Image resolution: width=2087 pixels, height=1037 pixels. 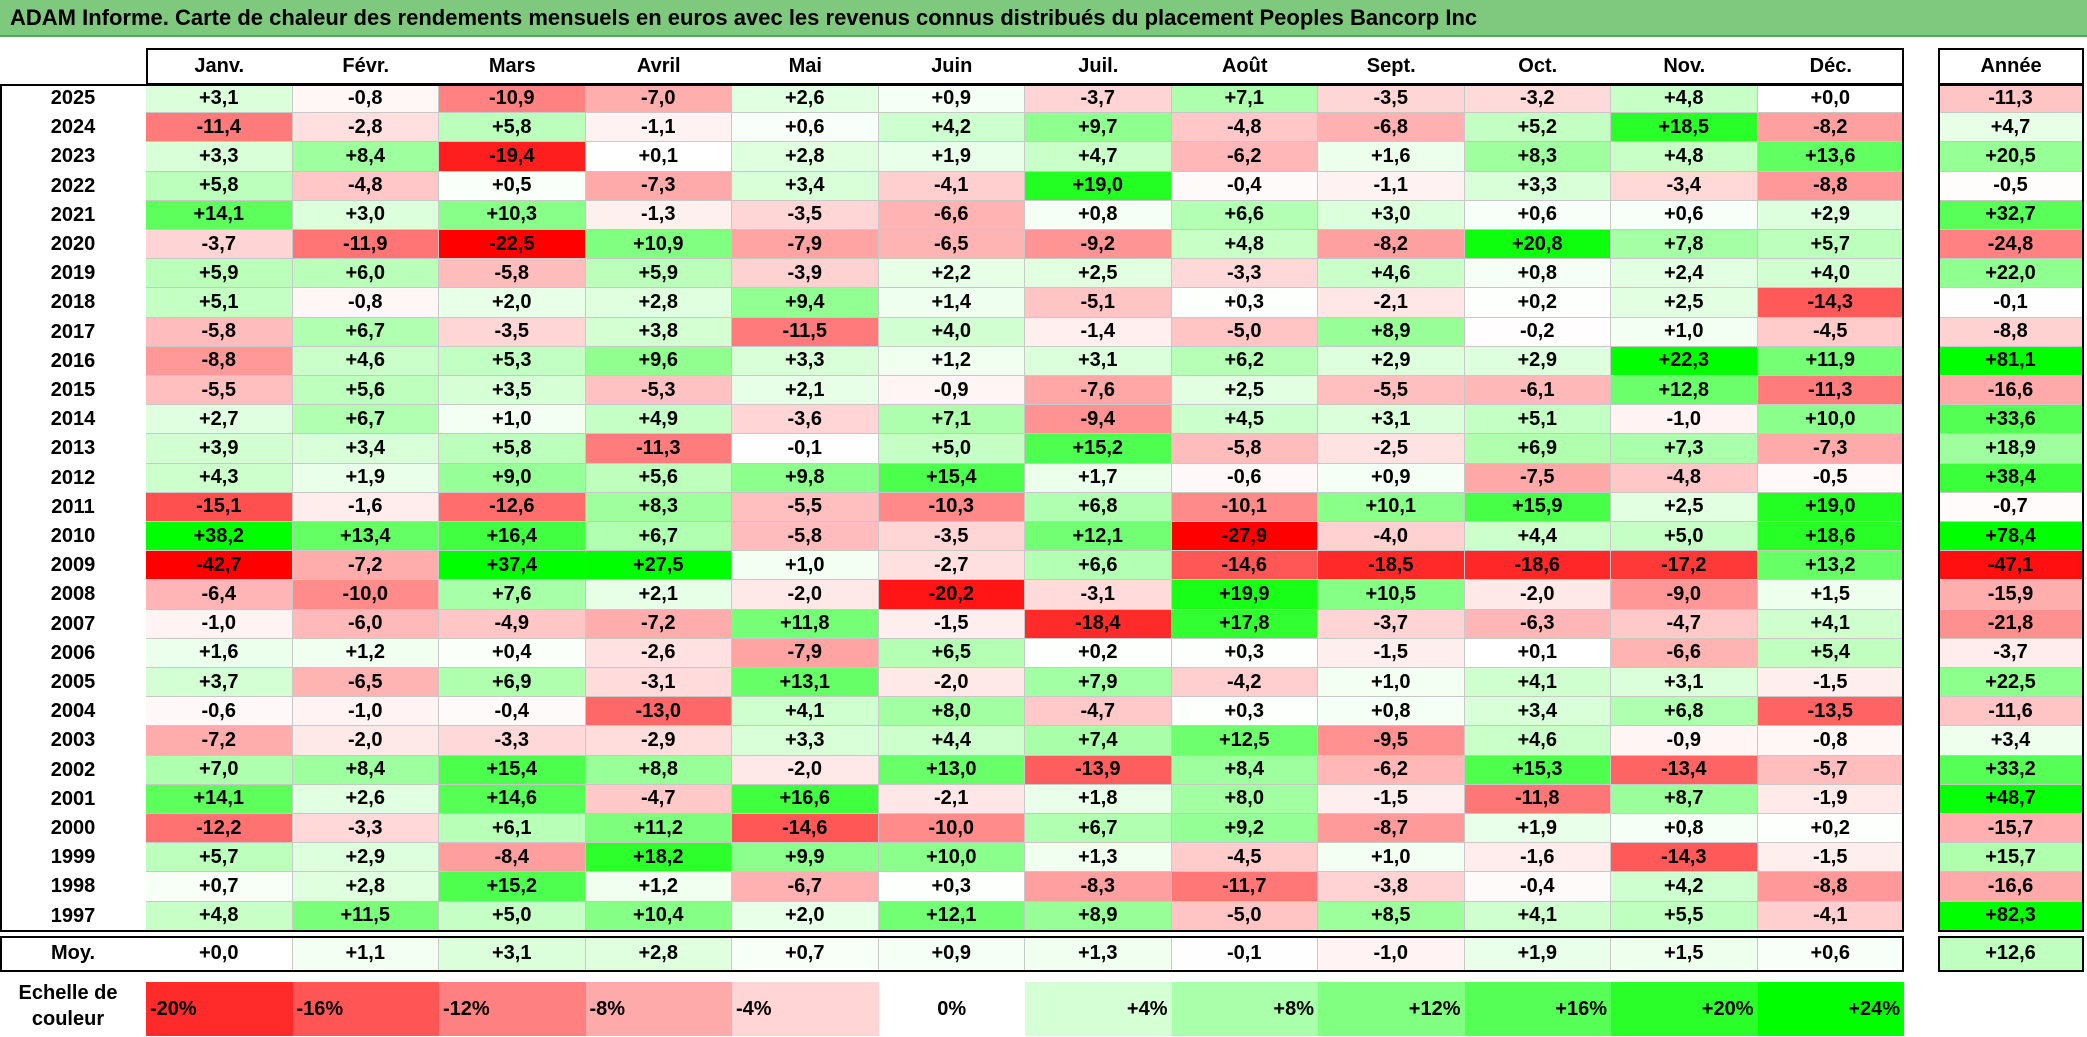 What do you see at coordinates (1684, 186) in the screenshot?
I see `heatmap-cell: -3,4` at bounding box center [1684, 186].